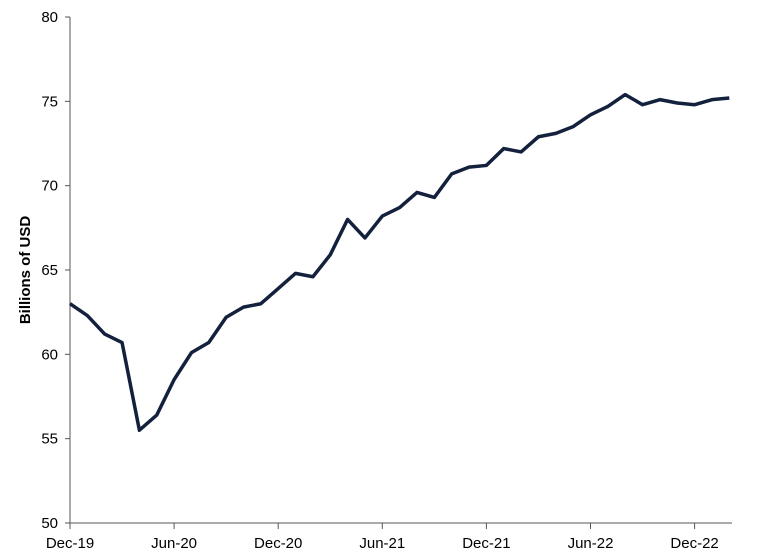 This screenshot has width=770, height=559. I want to click on y-tick-label: 80, so click(49, 17).